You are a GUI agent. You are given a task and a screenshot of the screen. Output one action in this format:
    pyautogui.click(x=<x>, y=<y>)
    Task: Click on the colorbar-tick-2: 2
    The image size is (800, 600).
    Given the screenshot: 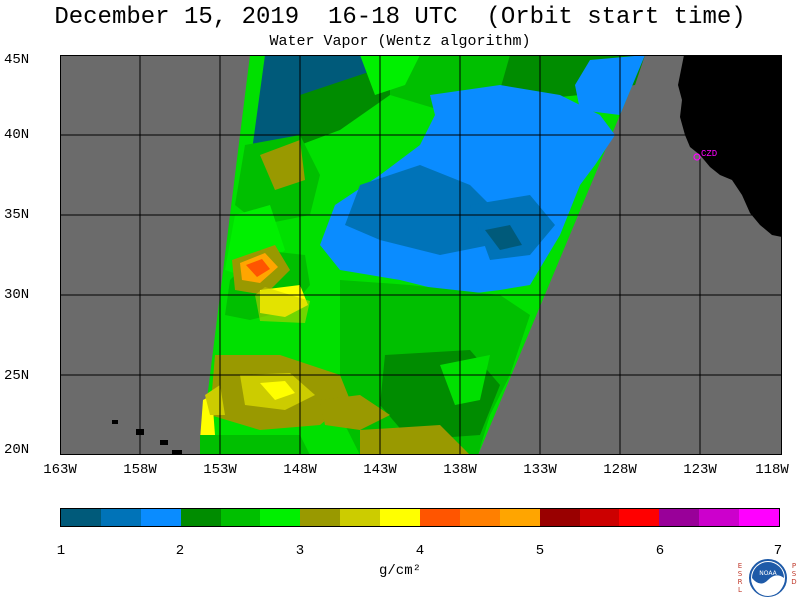 What is the action you would take?
    pyautogui.click(x=180, y=551)
    